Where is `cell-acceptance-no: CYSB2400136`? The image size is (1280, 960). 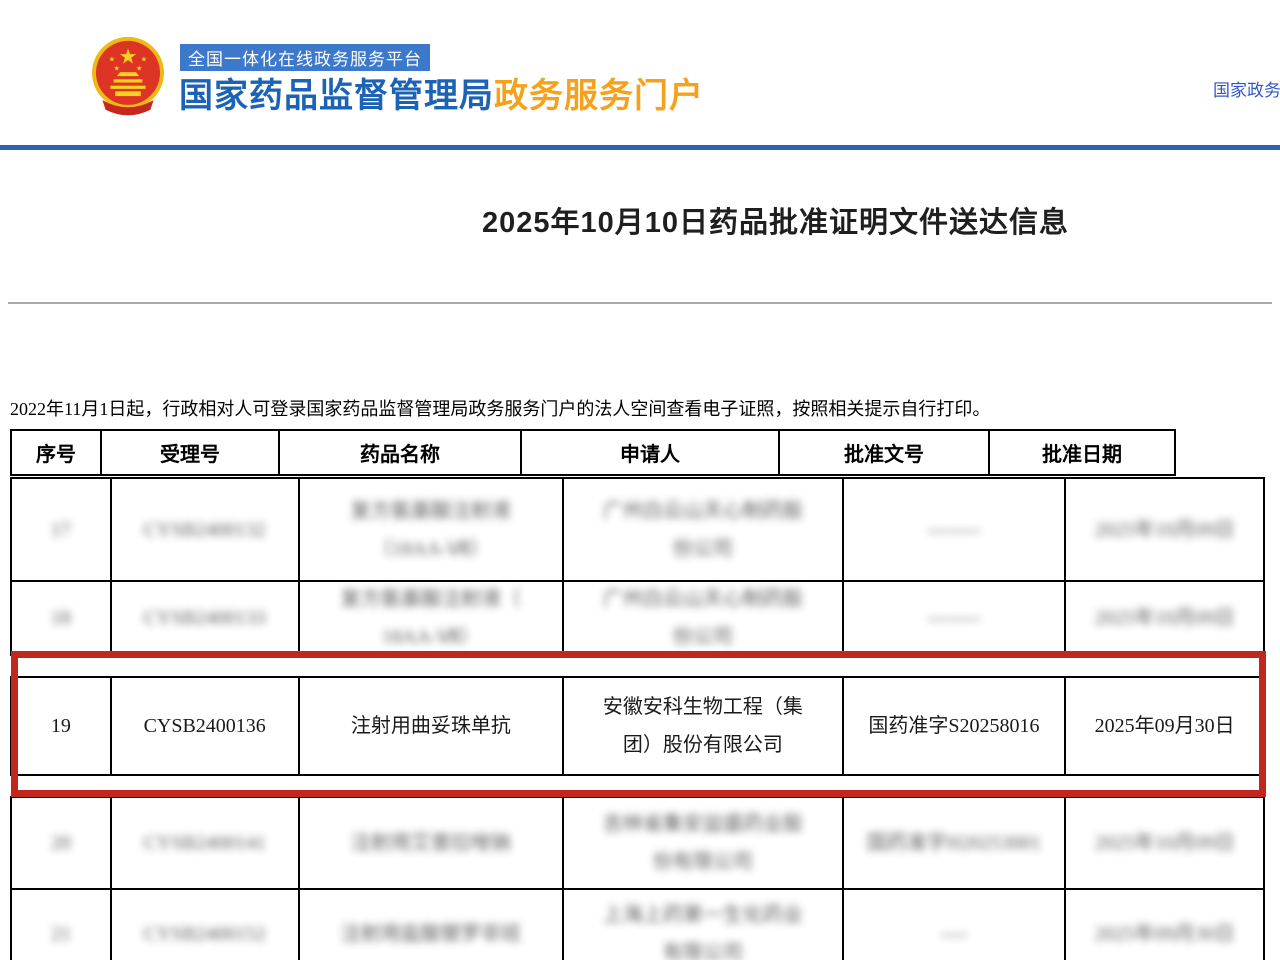
cell-acceptance-no: CYSB2400136 is located at coordinates (206, 726).